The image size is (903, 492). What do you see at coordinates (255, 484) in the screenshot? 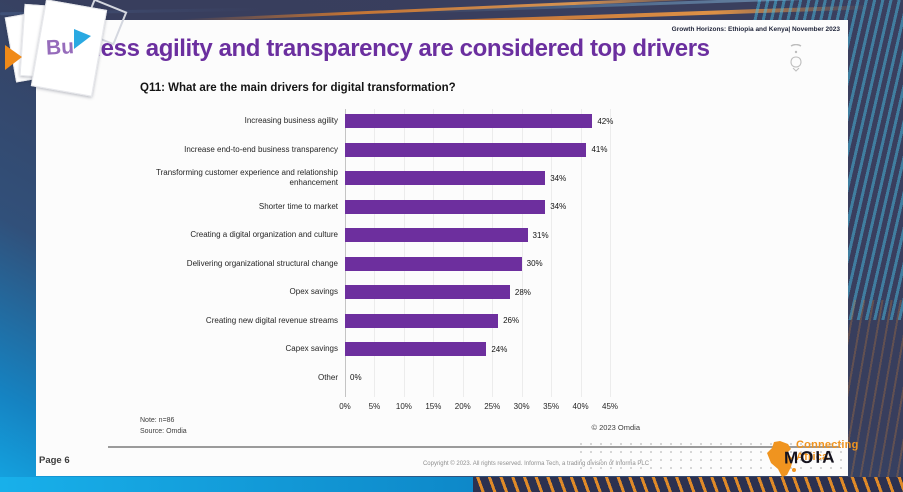
I see `bottom-blue-bar` at bounding box center [255, 484].